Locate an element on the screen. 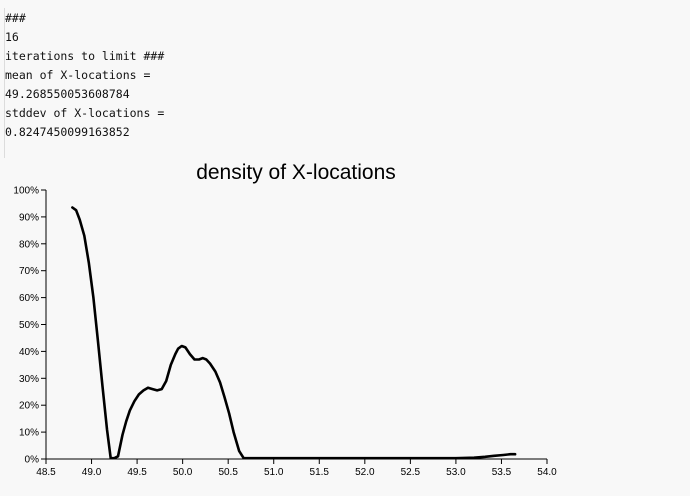 The image size is (690, 496). mean-value: 49.268550053608784 is located at coordinates (67, 94).